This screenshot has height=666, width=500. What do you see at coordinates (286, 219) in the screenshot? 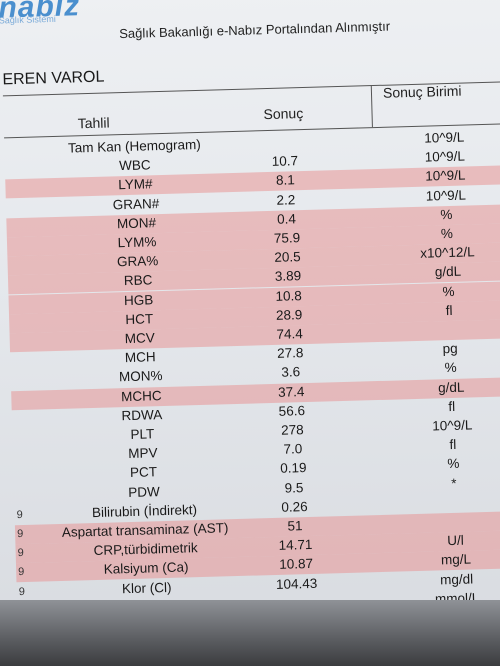
I see `test-result: 0.4` at bounding box center [286, 219].